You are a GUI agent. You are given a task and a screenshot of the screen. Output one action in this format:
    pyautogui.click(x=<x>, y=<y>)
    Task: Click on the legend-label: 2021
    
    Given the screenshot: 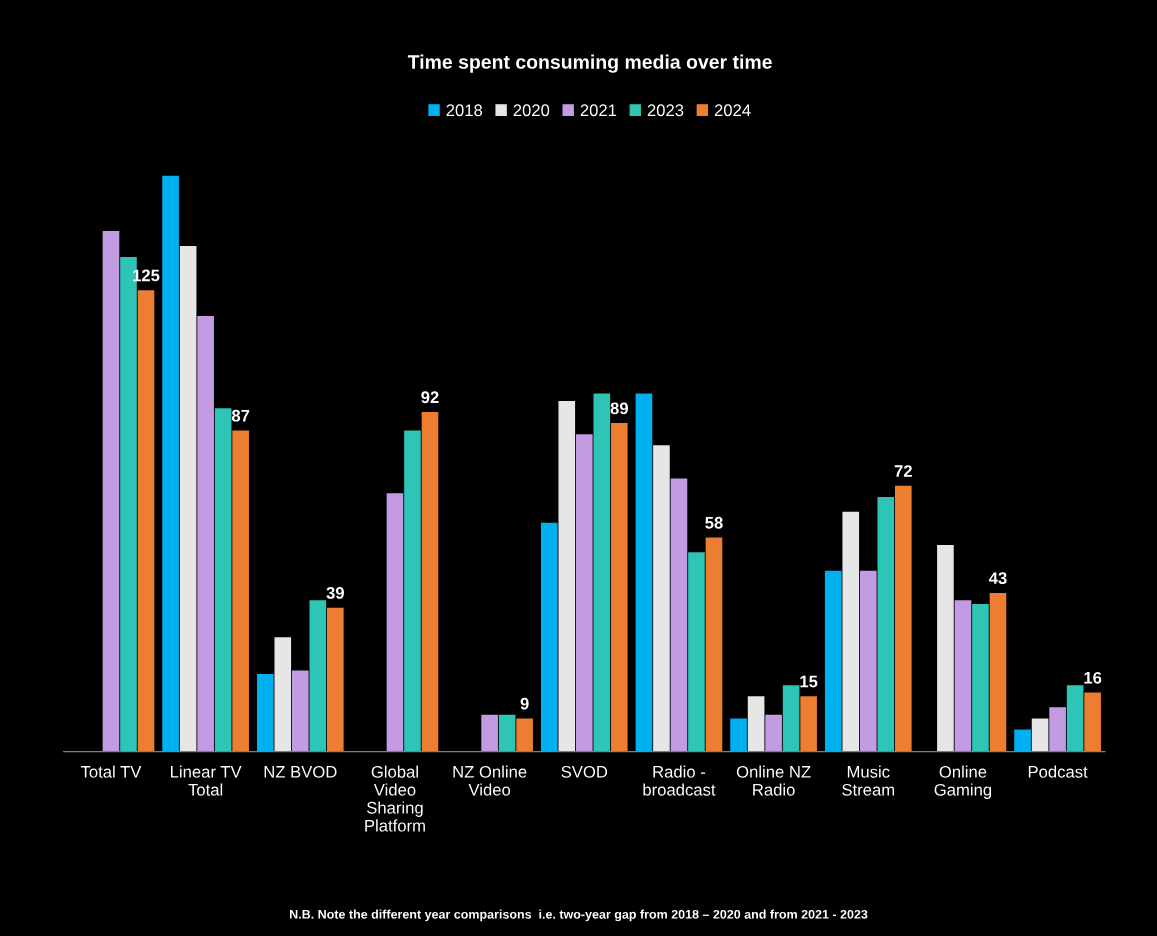 What is the action you would take?
    pyautogui.click(x=598, y=110)
    